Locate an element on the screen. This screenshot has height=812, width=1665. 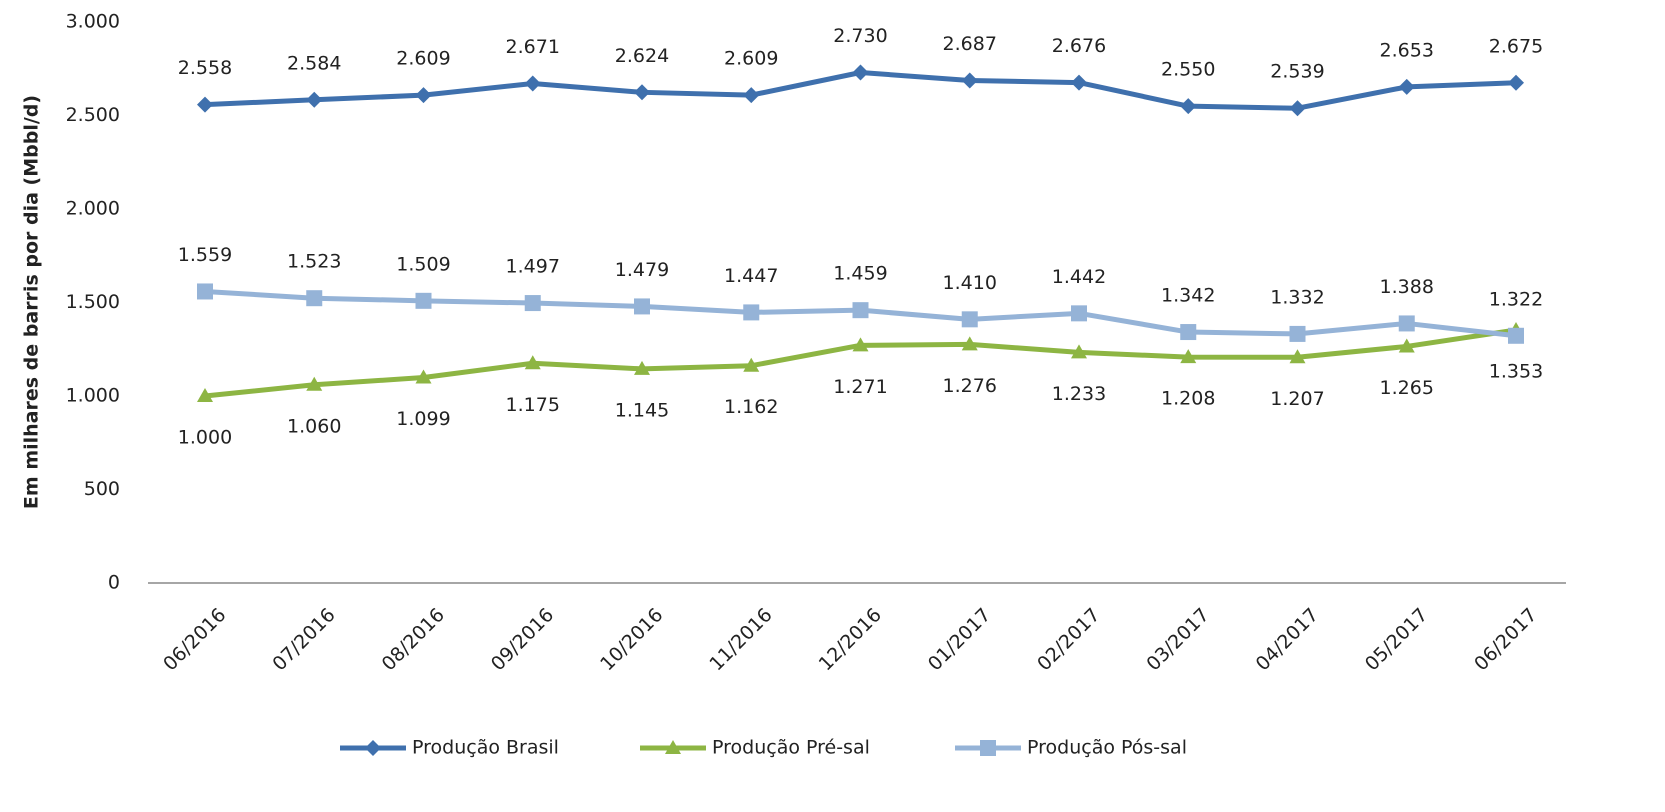
data-label: 2.671 is located at coordinates (533, 47).